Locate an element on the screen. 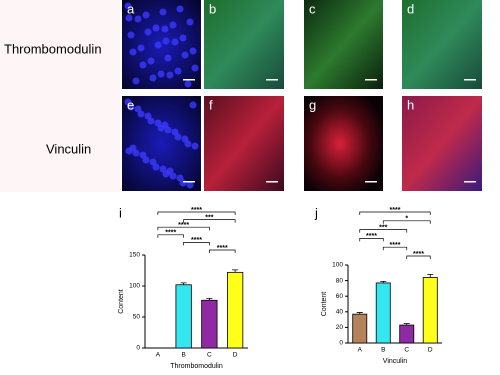 Image resolution: width=500 pixels, height=375 pixels. panel-letter: e is located at coordinates (130, 104).